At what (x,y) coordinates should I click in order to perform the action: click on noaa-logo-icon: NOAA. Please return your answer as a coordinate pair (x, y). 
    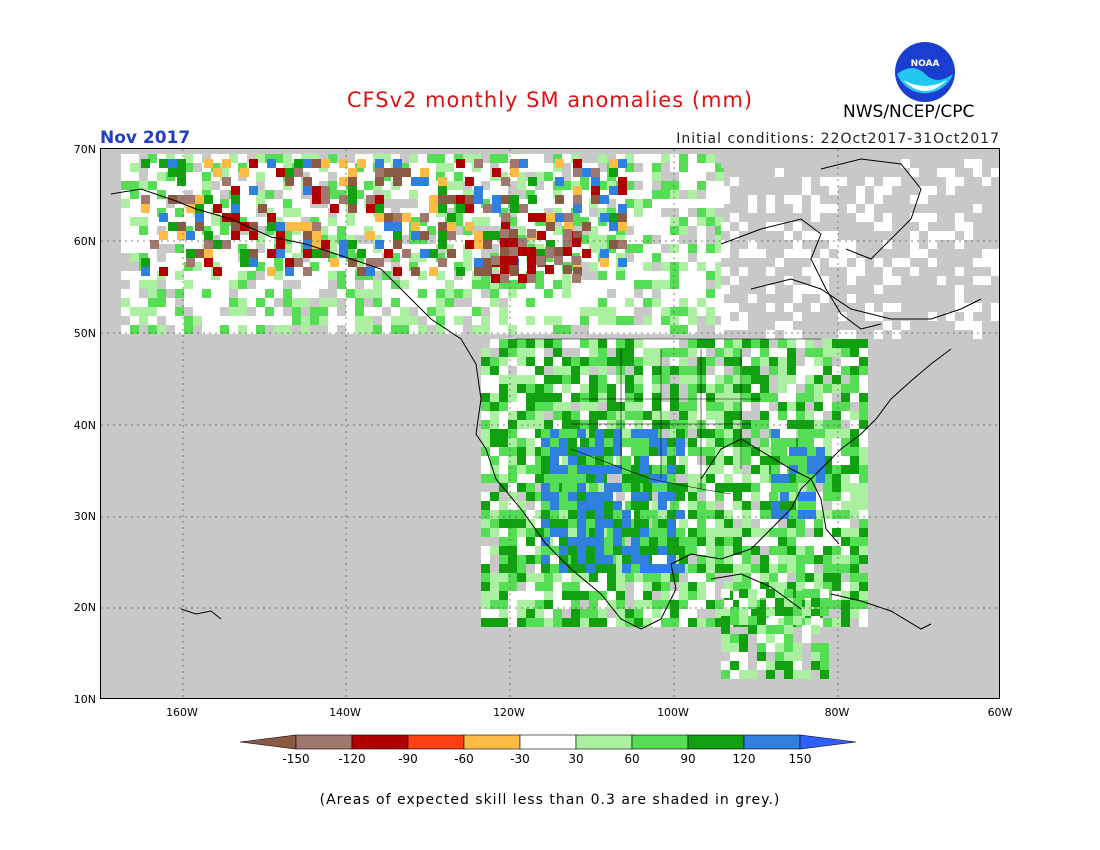
    Looking at the image, I should click on (925, 72).